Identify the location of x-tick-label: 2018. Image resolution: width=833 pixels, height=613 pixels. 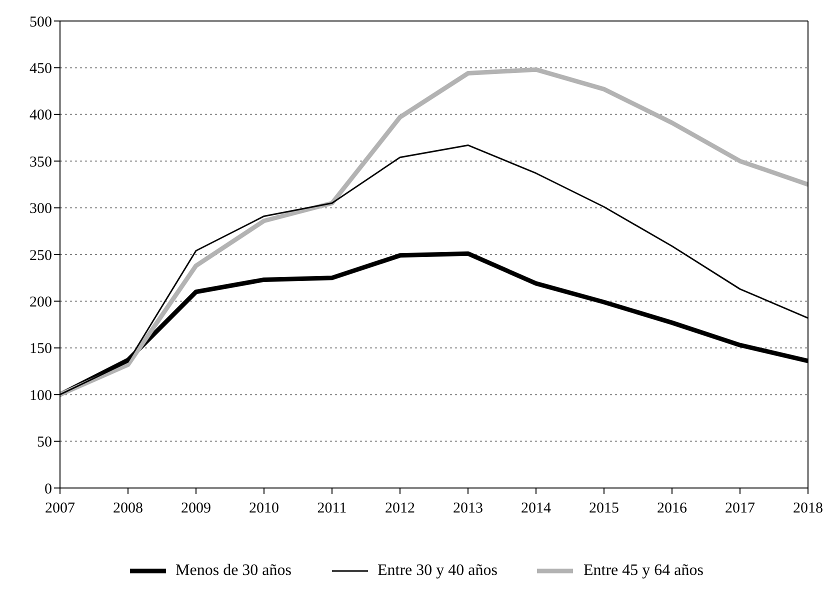
(808, 508).